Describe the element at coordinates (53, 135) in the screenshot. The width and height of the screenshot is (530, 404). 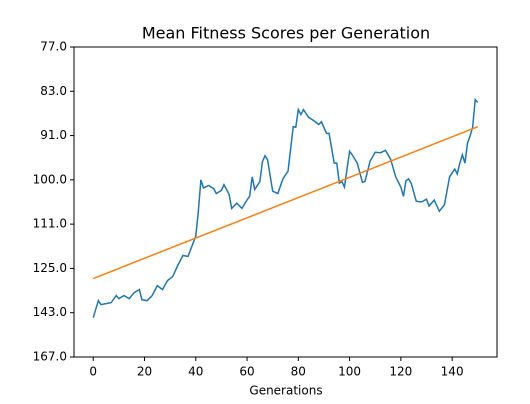
I see `y-tick-label: 91.0` at that location.